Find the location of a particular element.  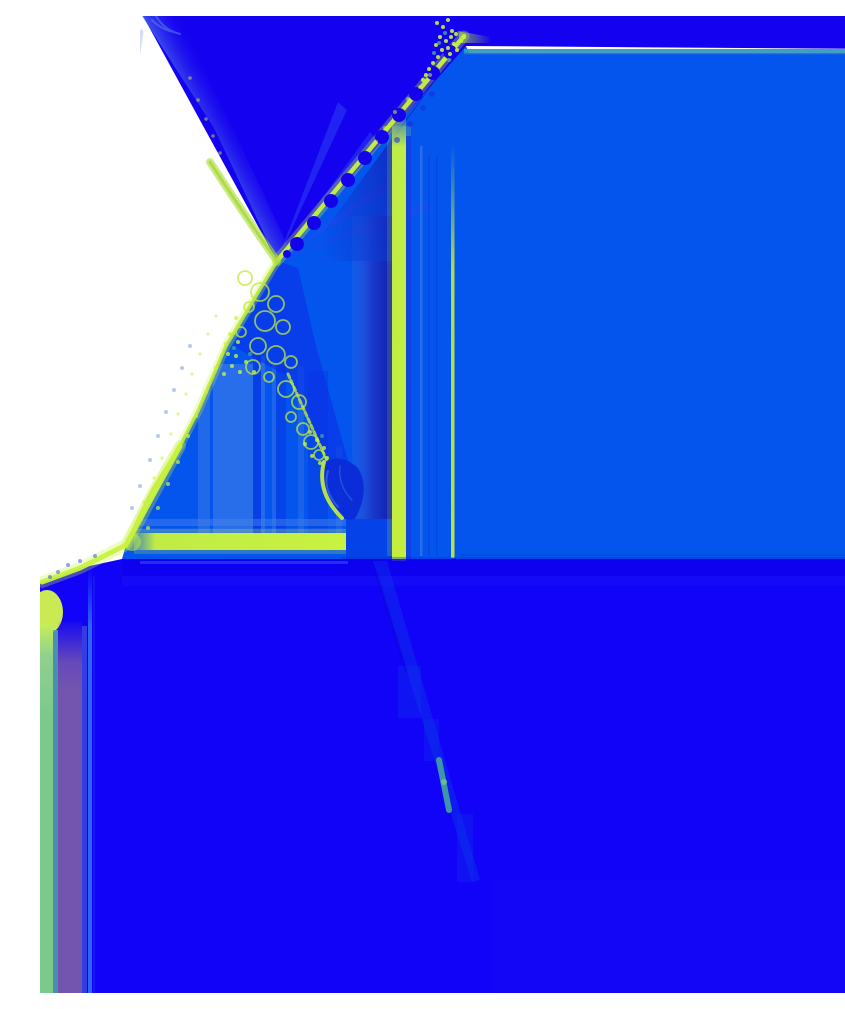

dark-gradient-column-top is located at coordinates (373, 238).